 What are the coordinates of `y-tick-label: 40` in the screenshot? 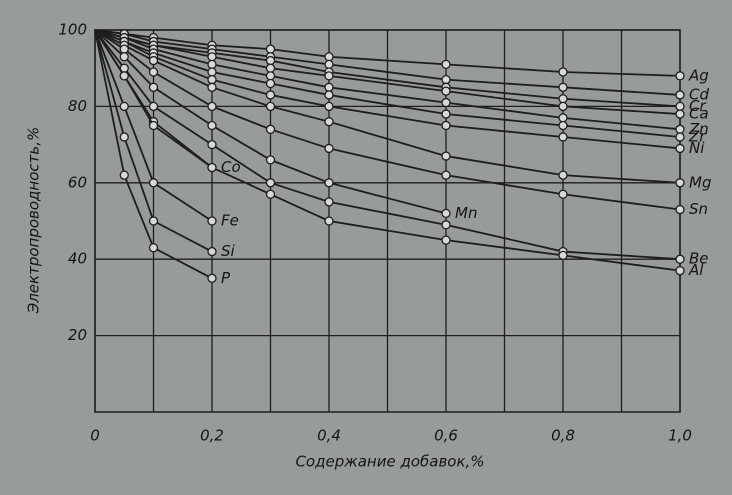 It's located at (77, 259).